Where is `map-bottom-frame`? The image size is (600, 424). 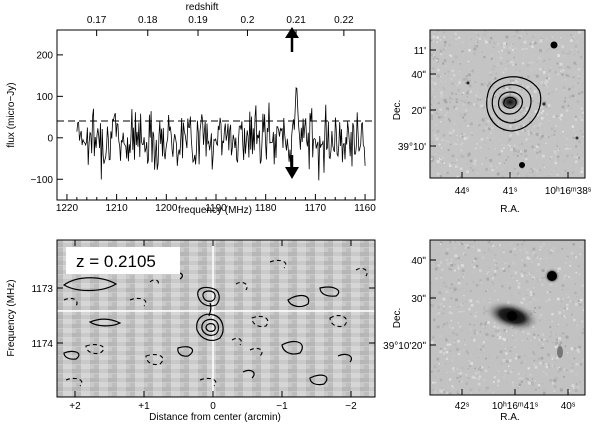
map-bottom-frame is located at coordinates (507, 317).